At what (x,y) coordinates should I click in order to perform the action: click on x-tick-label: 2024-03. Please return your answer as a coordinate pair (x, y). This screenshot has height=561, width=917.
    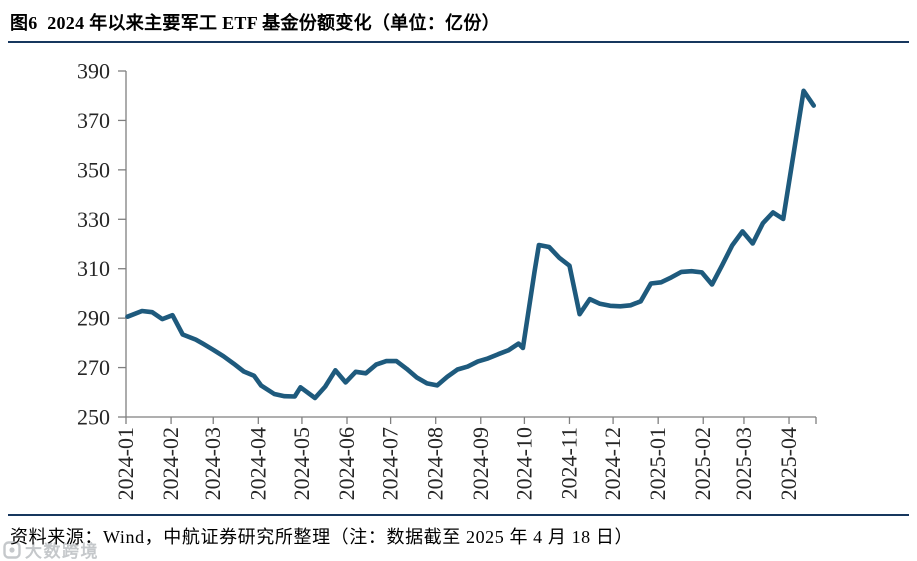
    Looking at the image, I should click on (212, 463).